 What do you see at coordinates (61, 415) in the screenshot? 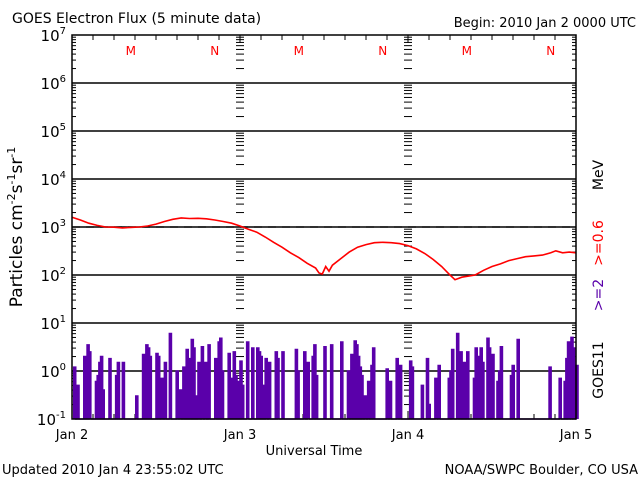
I see `y-tick-exponent: -1` at bounding box center [61, 415].